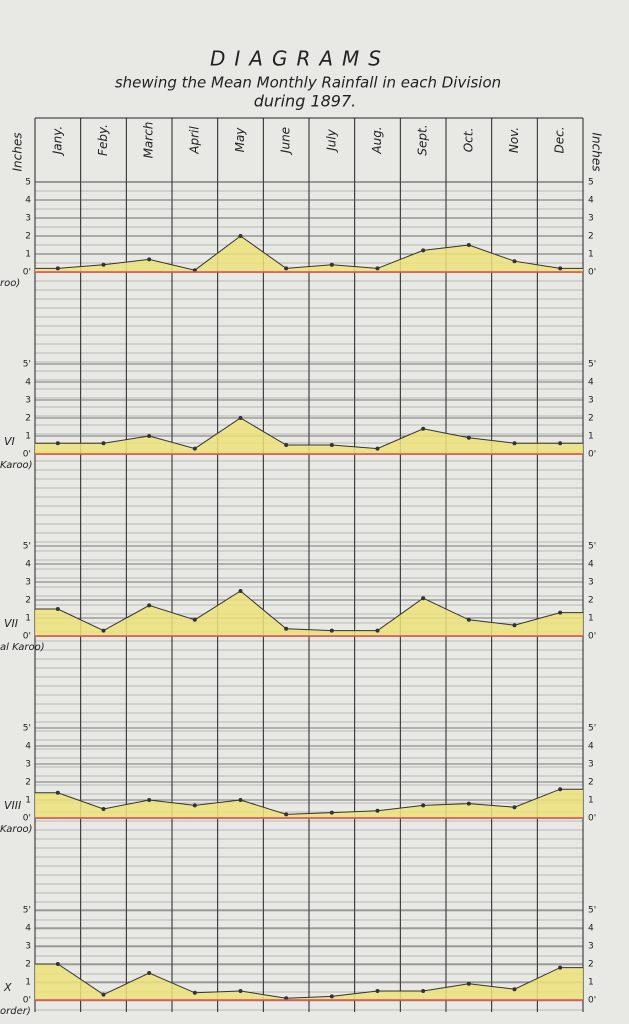 The image size is (629, 1024). I want to click on division-sublabel: order), so click(15, 1011).